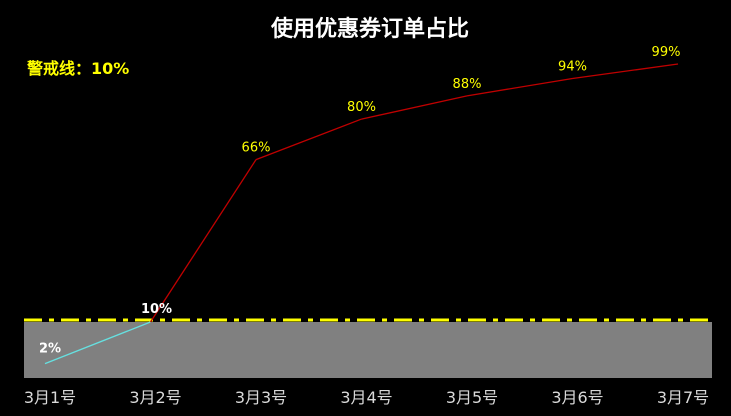  I want to click on data-label-5: 88%, so click(467, 84).